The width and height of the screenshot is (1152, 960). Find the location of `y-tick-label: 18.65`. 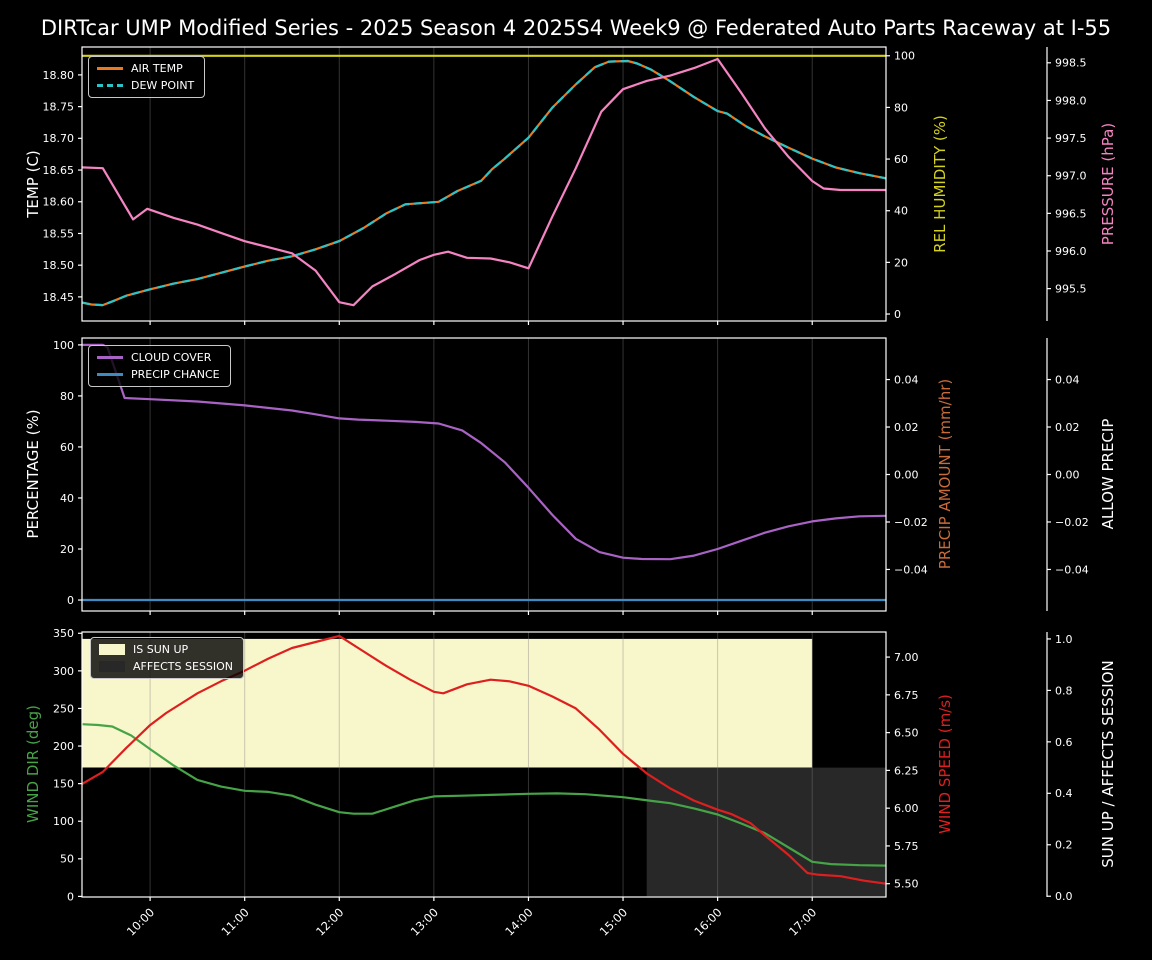

y-tick-label: 18.65 is located at coordinates (59, 170).